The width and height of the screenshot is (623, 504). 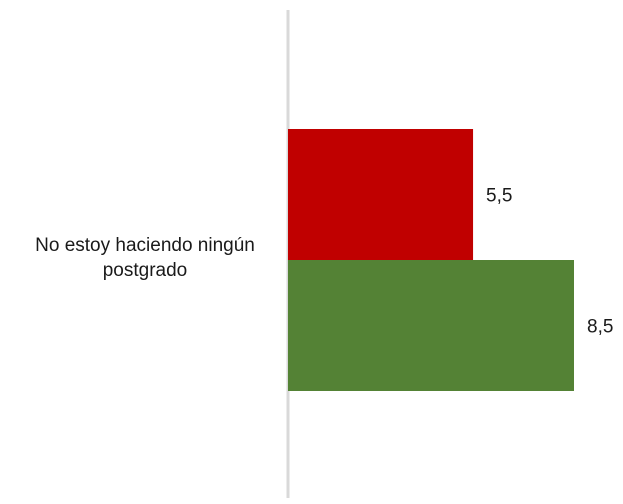 What do you see at coordinates (499, 196) in the screenshot?
I see `data-label-series-1: 5,5` at bounding box center [499, 196].